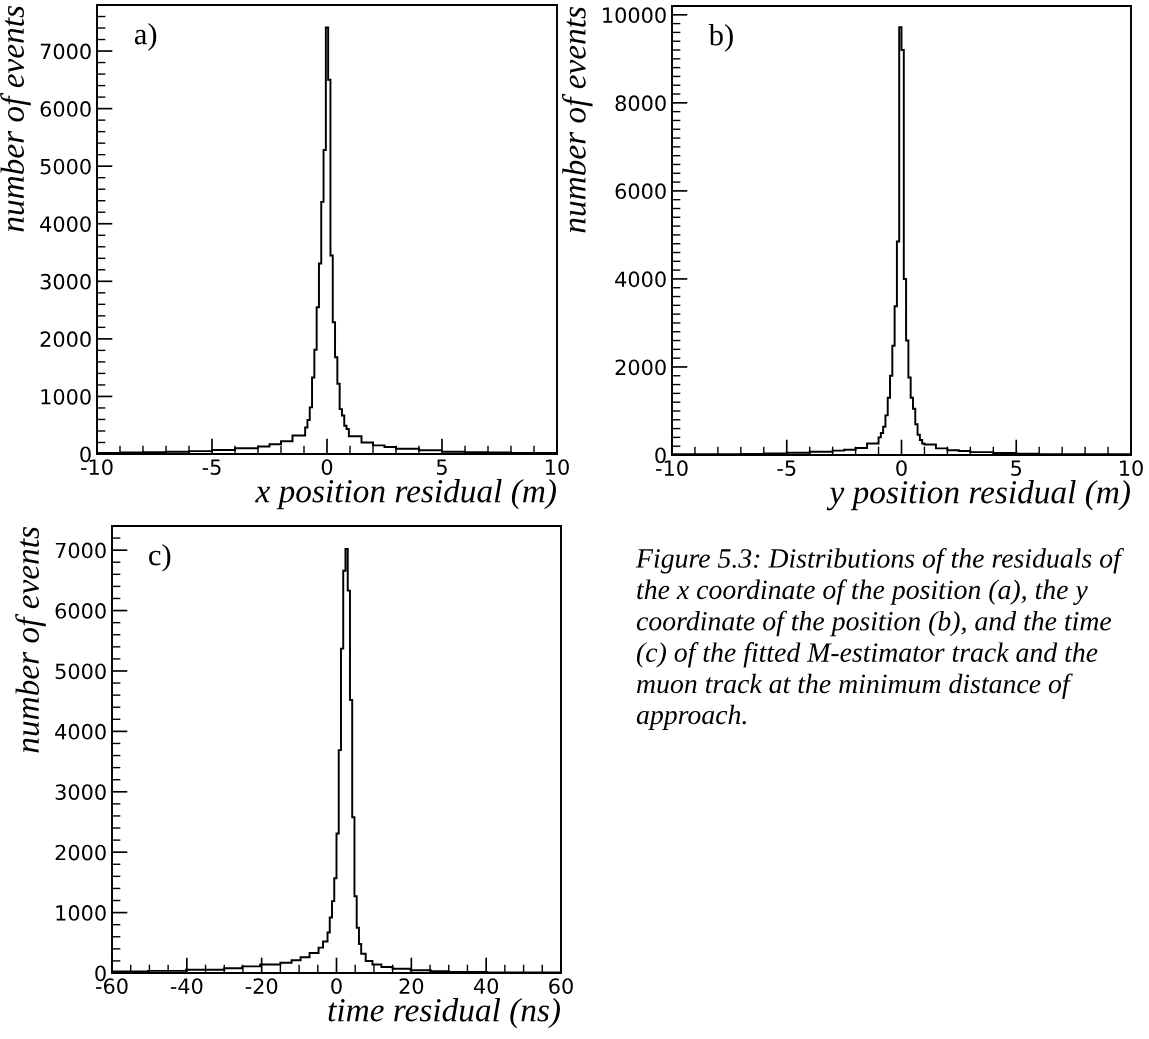 This screenshot has width=1149, height=1039. I want to click on y-tick-label: 10000, so click(634, 15).